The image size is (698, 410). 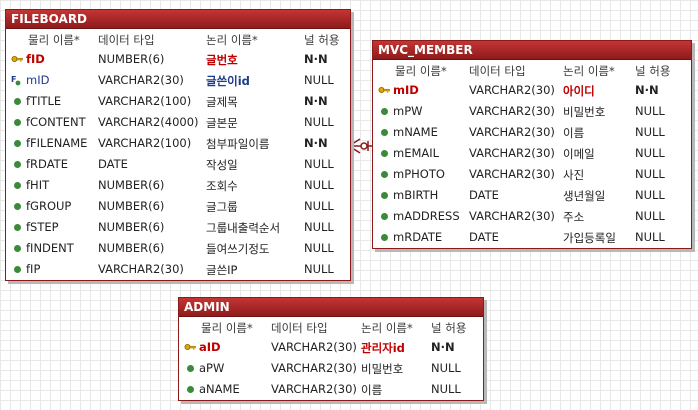 What do you see at coordinates (299, 328) in the screenshot?
I see `header-data-type: 데이터 타입` at bounding box center [299, 328].